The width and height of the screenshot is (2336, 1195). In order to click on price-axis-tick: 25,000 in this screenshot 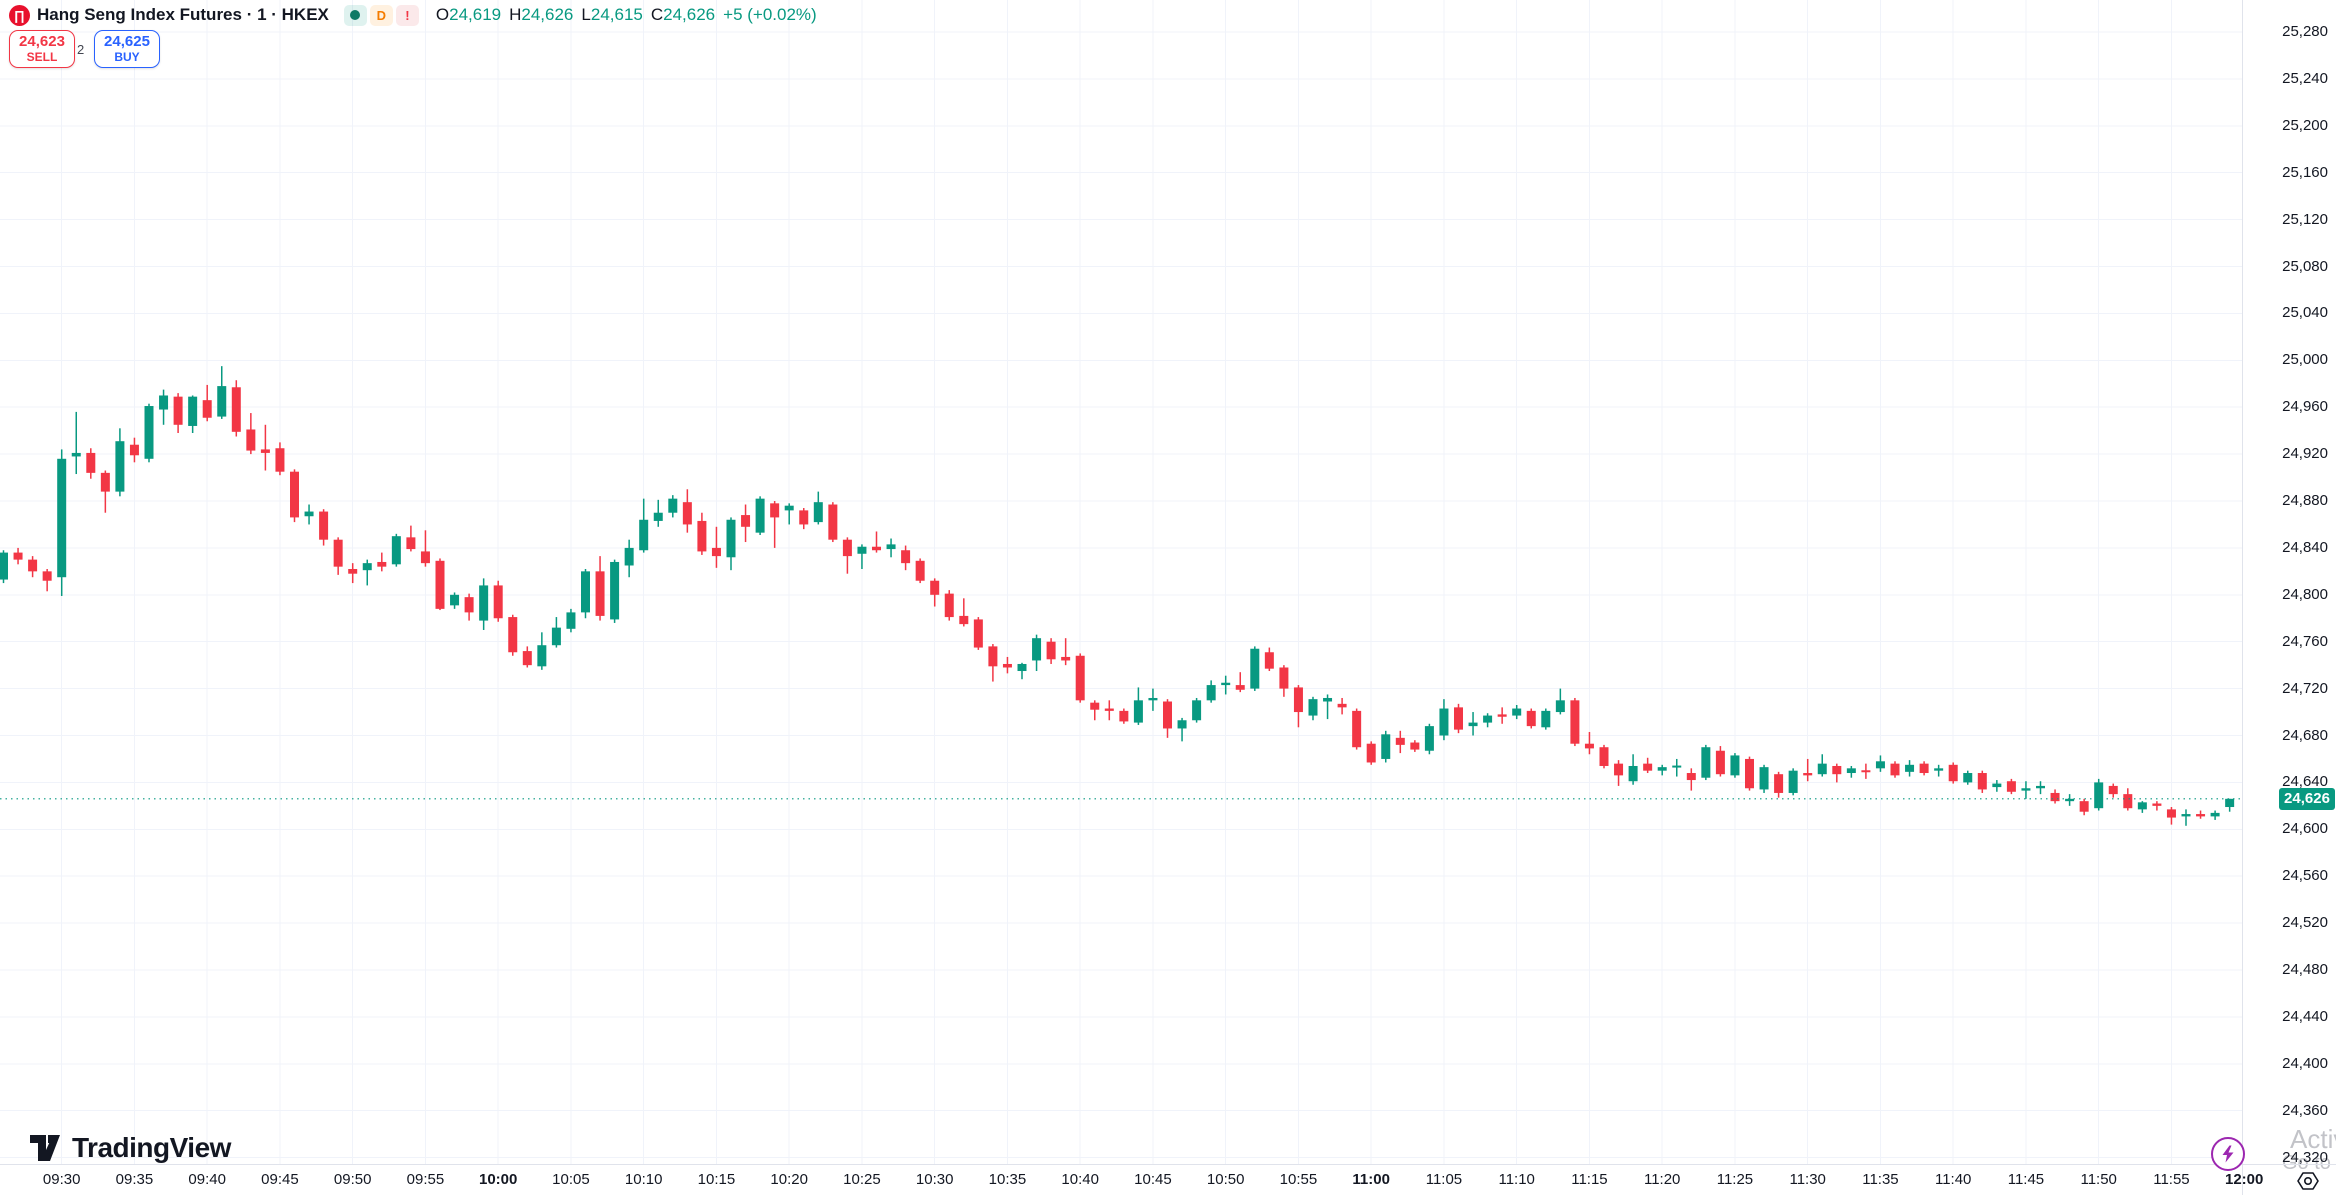, I will do `click(2305, 360)`.